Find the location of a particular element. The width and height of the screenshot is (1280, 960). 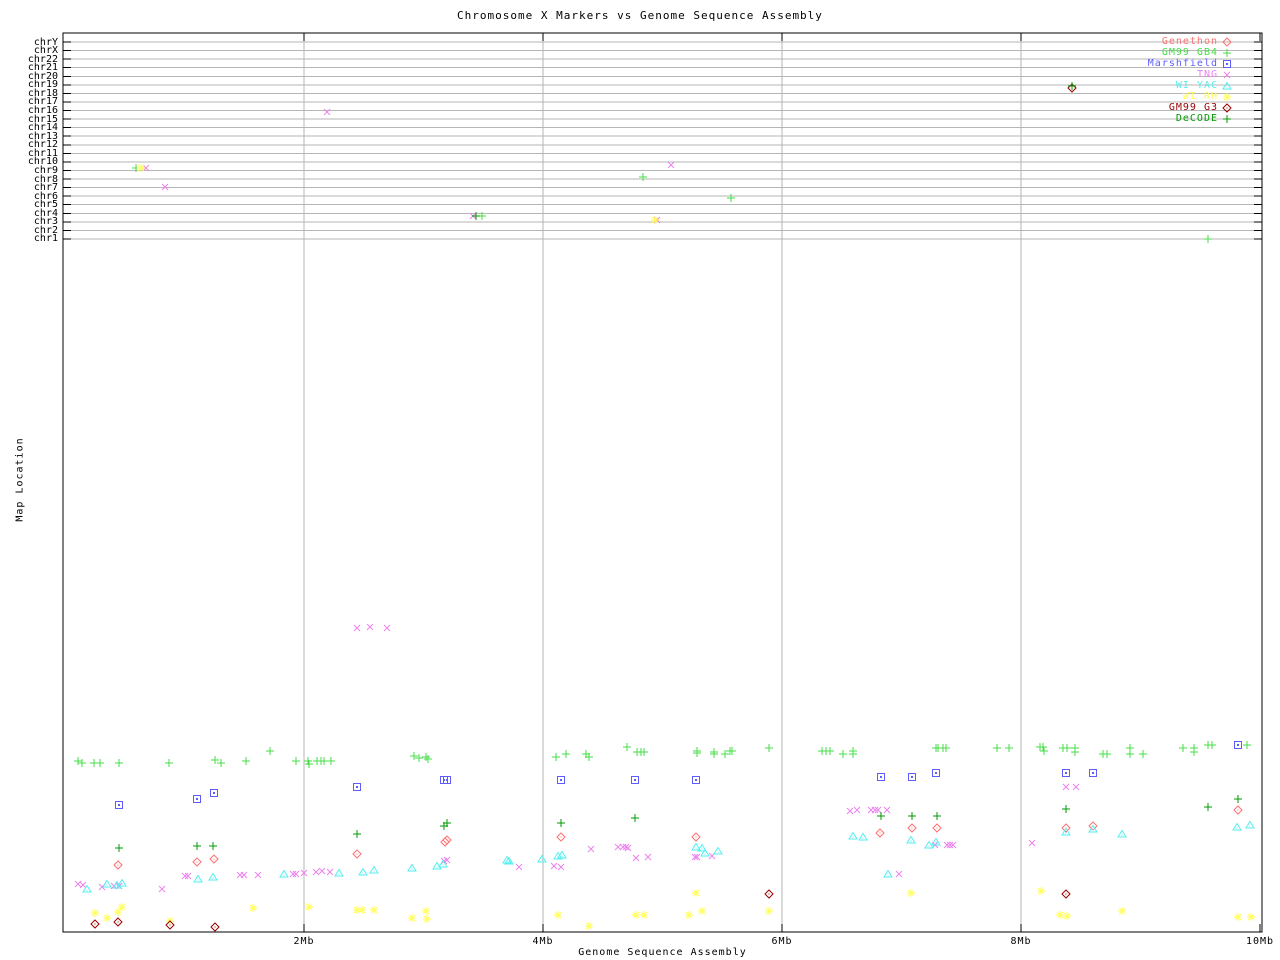

y-tick-chr2: chr2 is located at coordinates (45, 230).